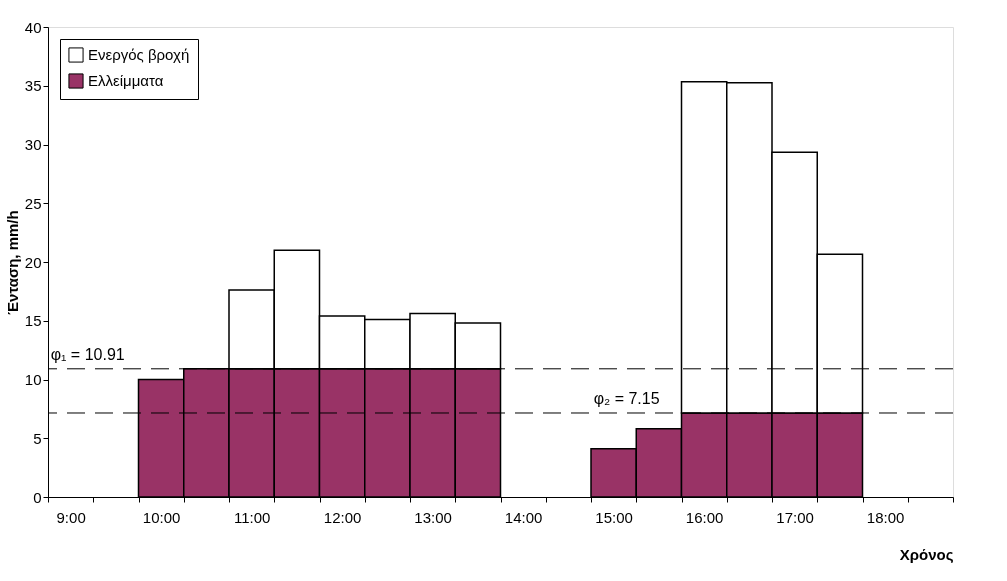 The width and height of the screenshot is (1007, 581). Describe the element at coordinates (33, 203) in the screenshot. I see `y-tick-label: 25` at that location.